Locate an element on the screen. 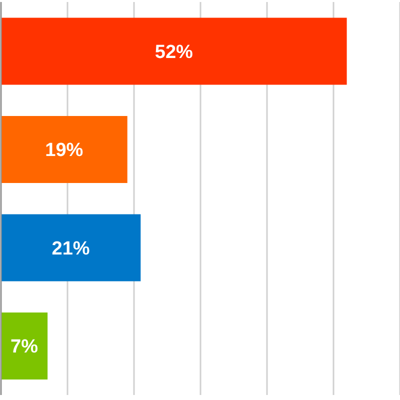 The height and width of the screenshot is (400, 400). data-label: 7% is located at coordinates (24, 347).